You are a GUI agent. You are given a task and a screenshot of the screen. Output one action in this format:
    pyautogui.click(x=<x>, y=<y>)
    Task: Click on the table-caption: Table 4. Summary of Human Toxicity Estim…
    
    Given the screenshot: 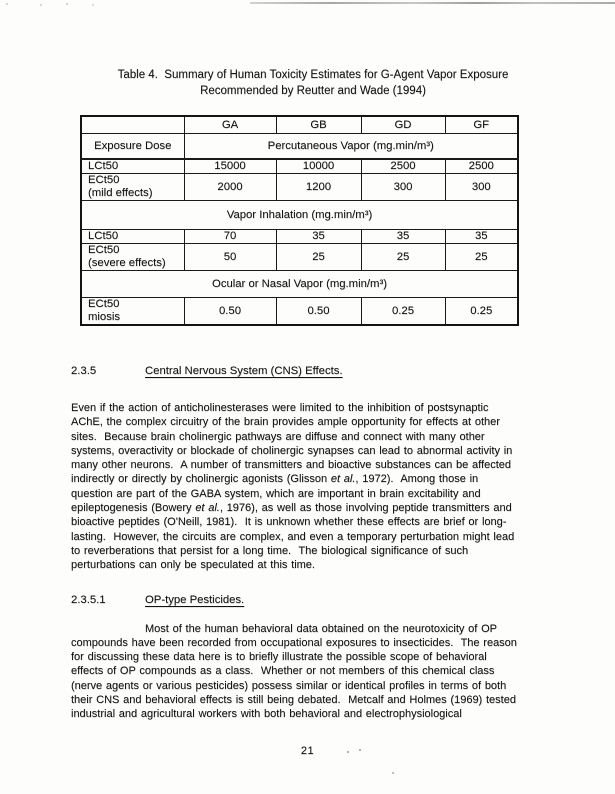 What is the action you would take?
    pyautogui.click(x=313, y=83)
    